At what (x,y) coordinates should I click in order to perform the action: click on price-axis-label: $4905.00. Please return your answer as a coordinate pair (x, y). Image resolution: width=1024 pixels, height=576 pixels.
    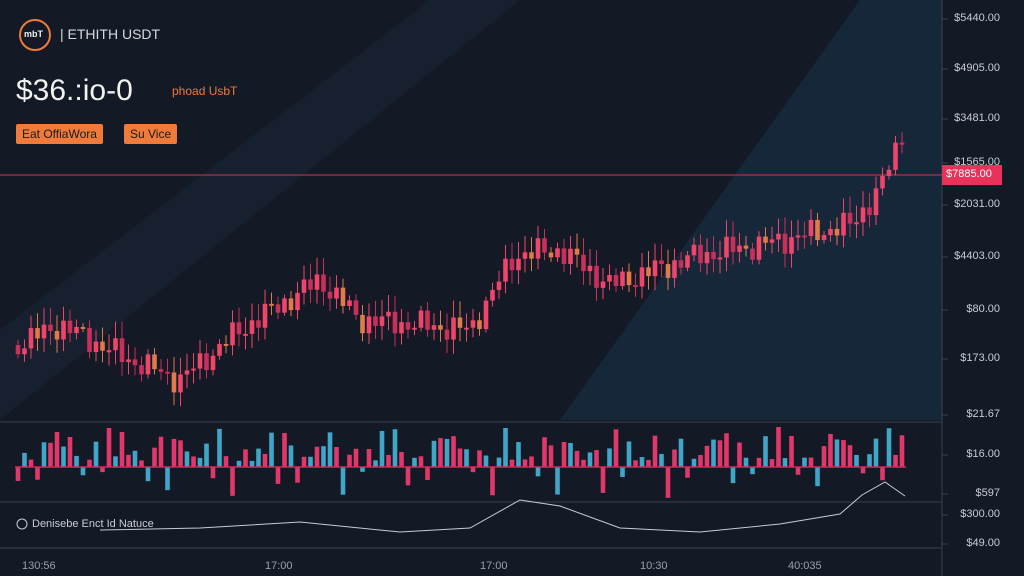
    Looking at the image, I should click on (977, 68).